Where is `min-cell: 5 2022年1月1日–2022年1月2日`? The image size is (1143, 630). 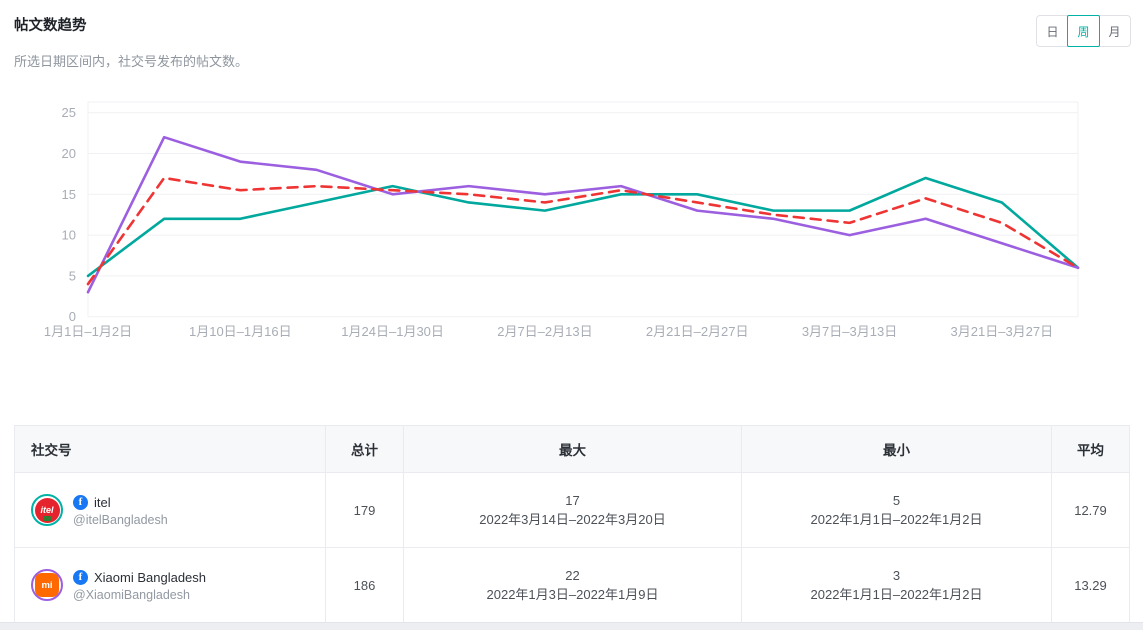
min-cell: 5 2022年1月1日–2022年1月2日 is located at coordinates (896, 510).